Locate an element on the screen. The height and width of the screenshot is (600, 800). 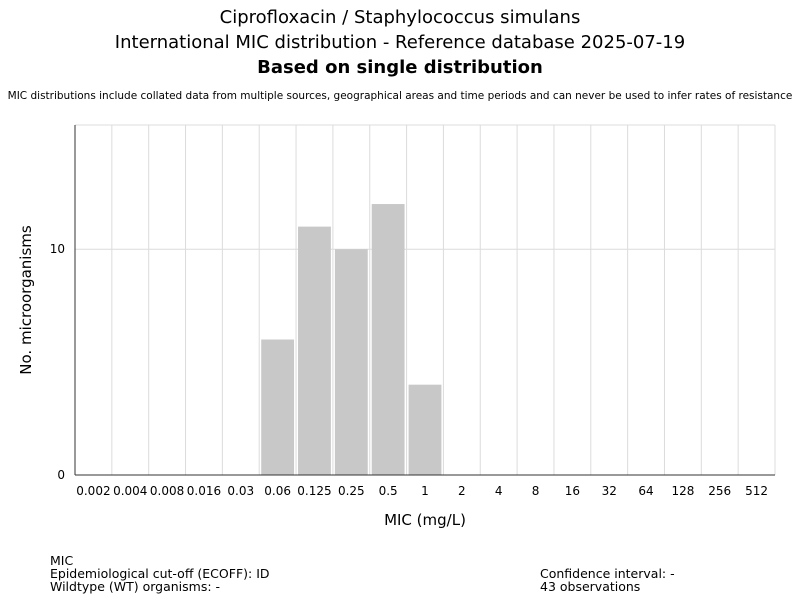
x-tick-label: 8 is located at coordinates (536, 491).